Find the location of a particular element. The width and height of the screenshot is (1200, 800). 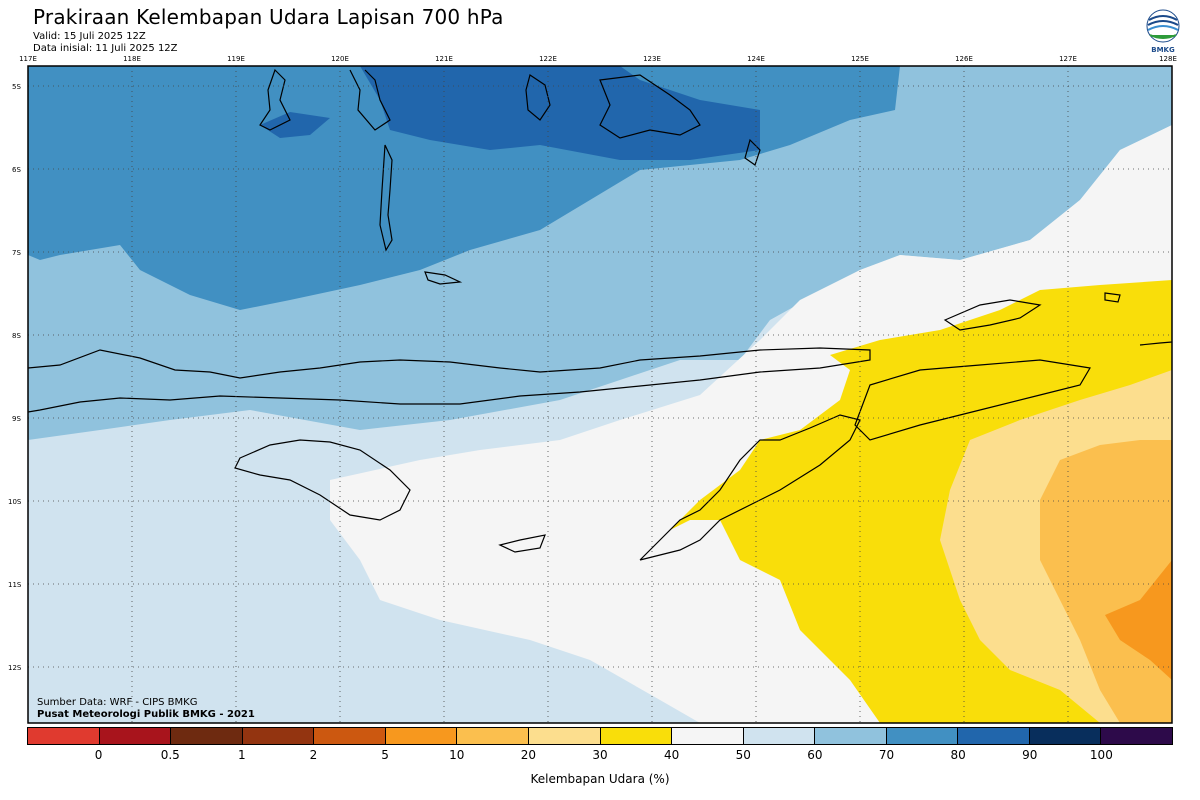

legend-tick-label: 40 is located at coordinates (671, 755).